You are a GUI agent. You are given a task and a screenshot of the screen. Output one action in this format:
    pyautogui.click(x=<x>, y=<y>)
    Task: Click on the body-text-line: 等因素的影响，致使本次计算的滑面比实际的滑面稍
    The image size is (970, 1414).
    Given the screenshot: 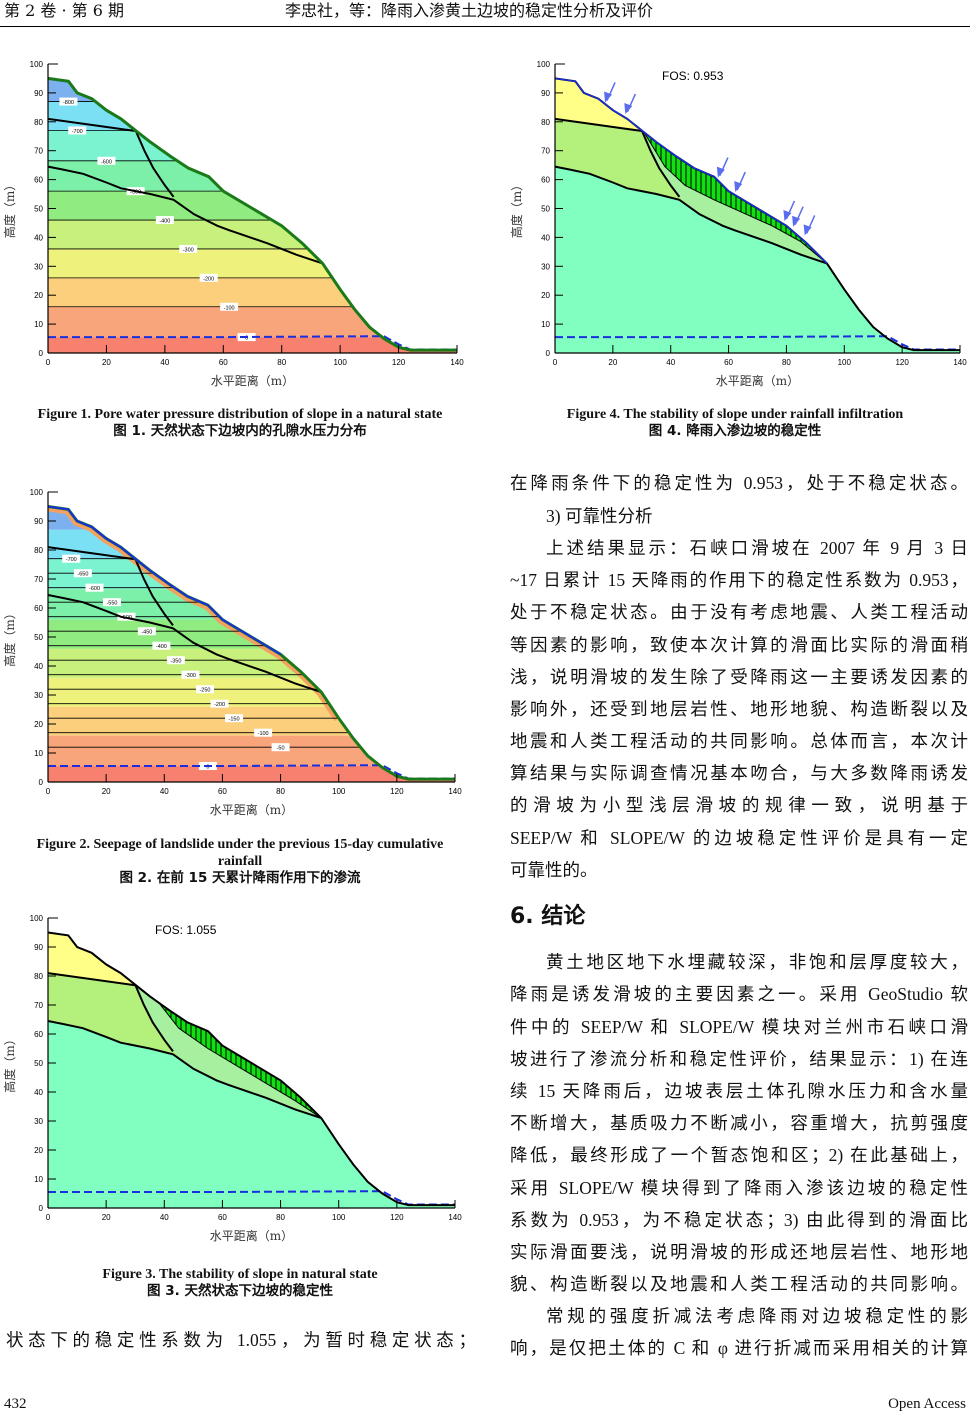 What is the action you would take?
    pyautogui.click(x=739, y=645)
    